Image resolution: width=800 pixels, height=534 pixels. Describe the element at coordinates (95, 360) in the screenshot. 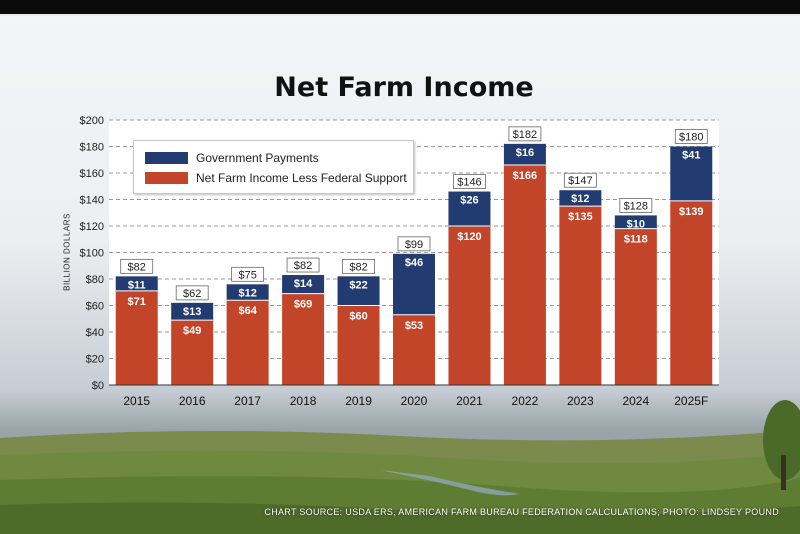

I see `y-tick-label: $20` at that location.